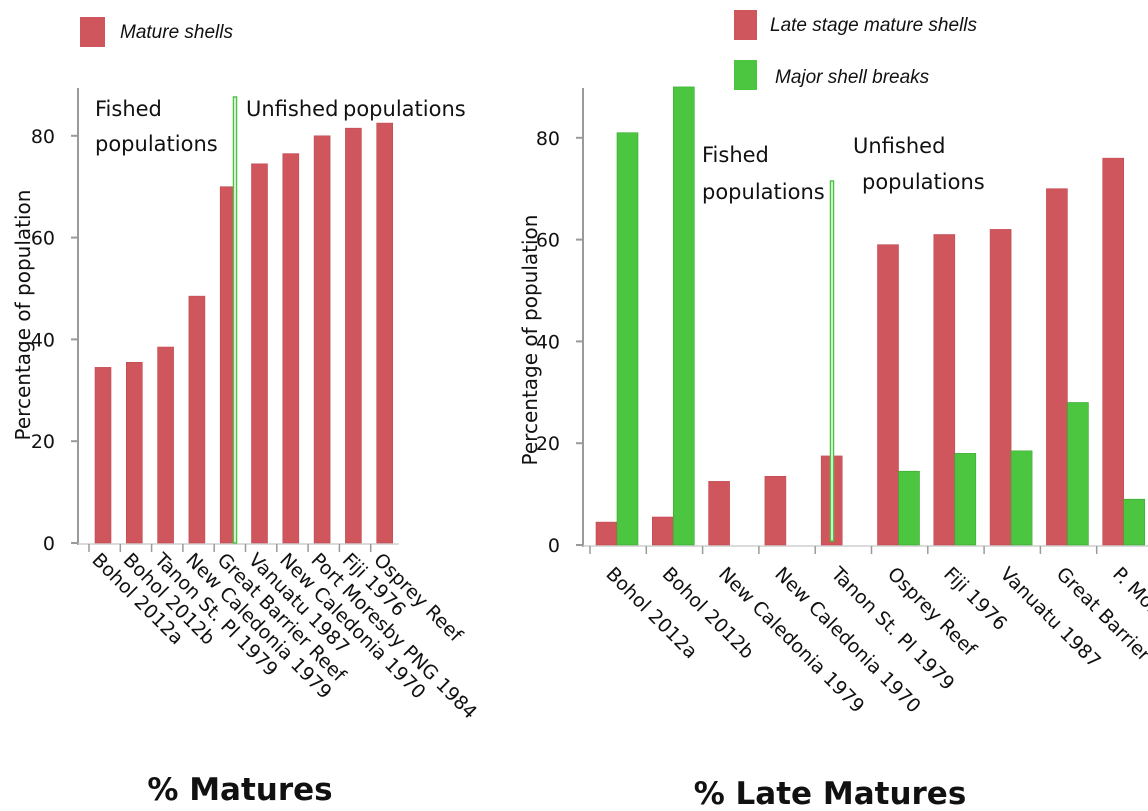 The image size is (1148, 811). What do you see at coordinates (852, 77) in the screenshot?
I see `legend-label: Major shell breaks` at bounding box center [852, 77].